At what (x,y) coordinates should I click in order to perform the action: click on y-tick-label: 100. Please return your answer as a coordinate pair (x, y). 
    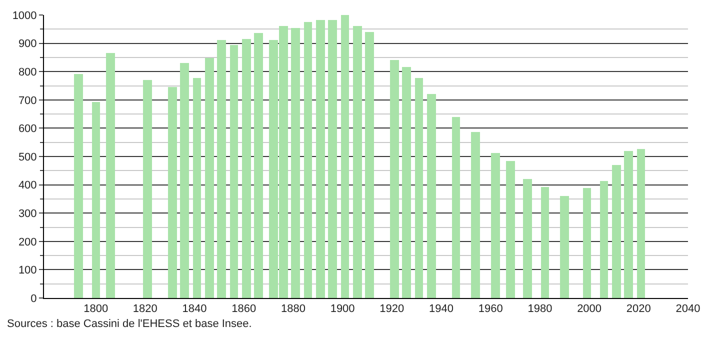
    Looking at the image, I should click on (27, 270).